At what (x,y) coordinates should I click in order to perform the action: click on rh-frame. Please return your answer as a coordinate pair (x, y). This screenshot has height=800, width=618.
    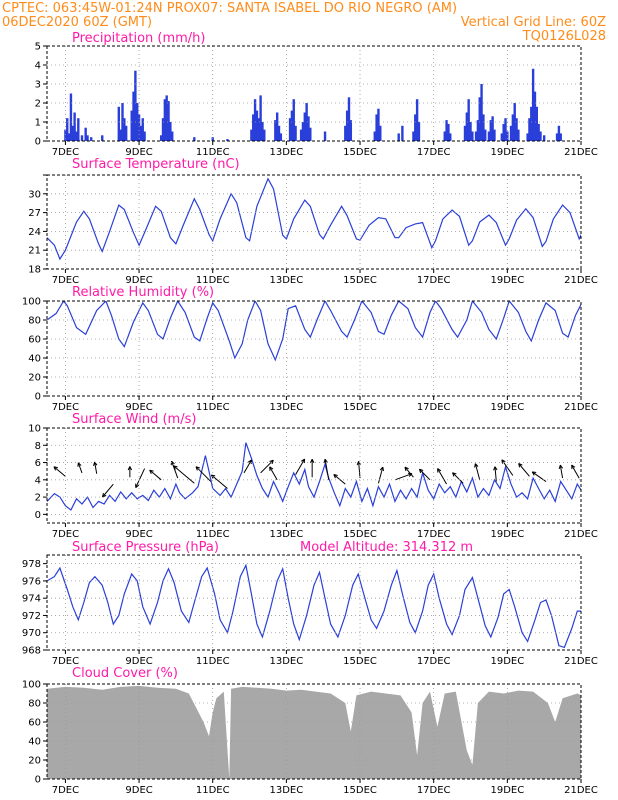
    Looking at the image, I should click on (314, 348).